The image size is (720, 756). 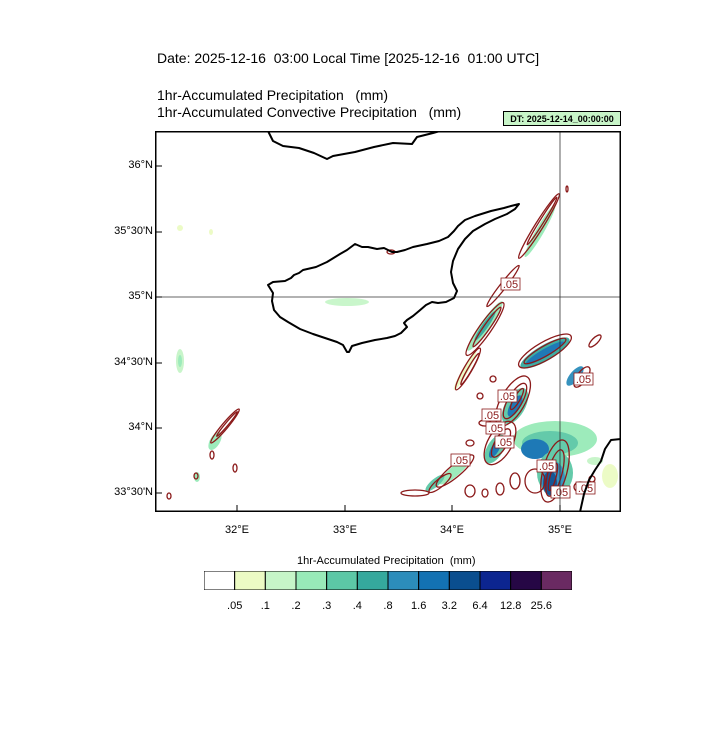 I want to click on legend-title: 1hr-Accumulated Precipitation (mm), so click(x=386, y=561).